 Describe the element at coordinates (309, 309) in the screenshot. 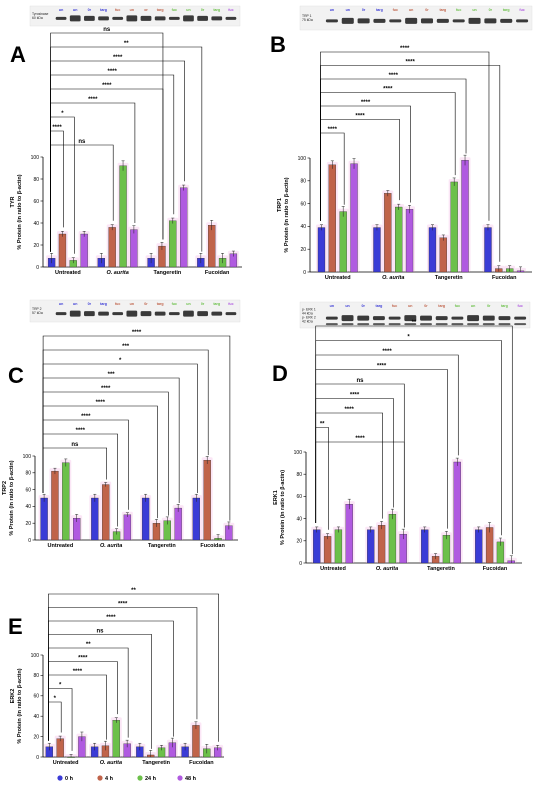

I see `blot-protein-label: p- ERK 1` at that location.